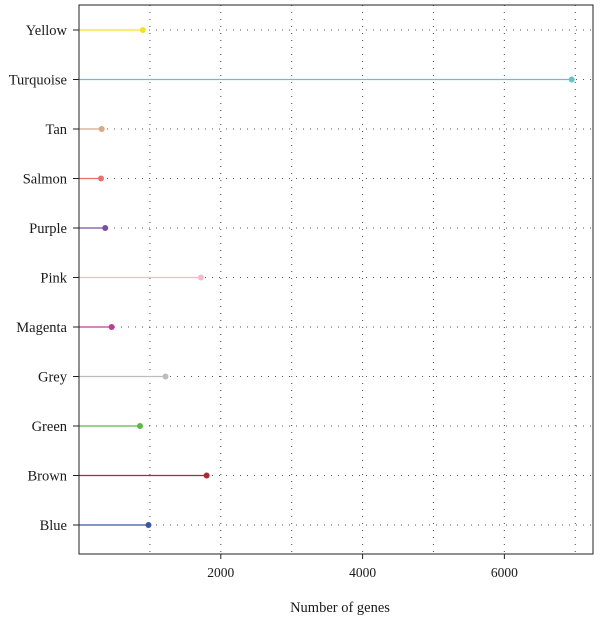  I want to click on category-label: Yellow, so click(47, 31).